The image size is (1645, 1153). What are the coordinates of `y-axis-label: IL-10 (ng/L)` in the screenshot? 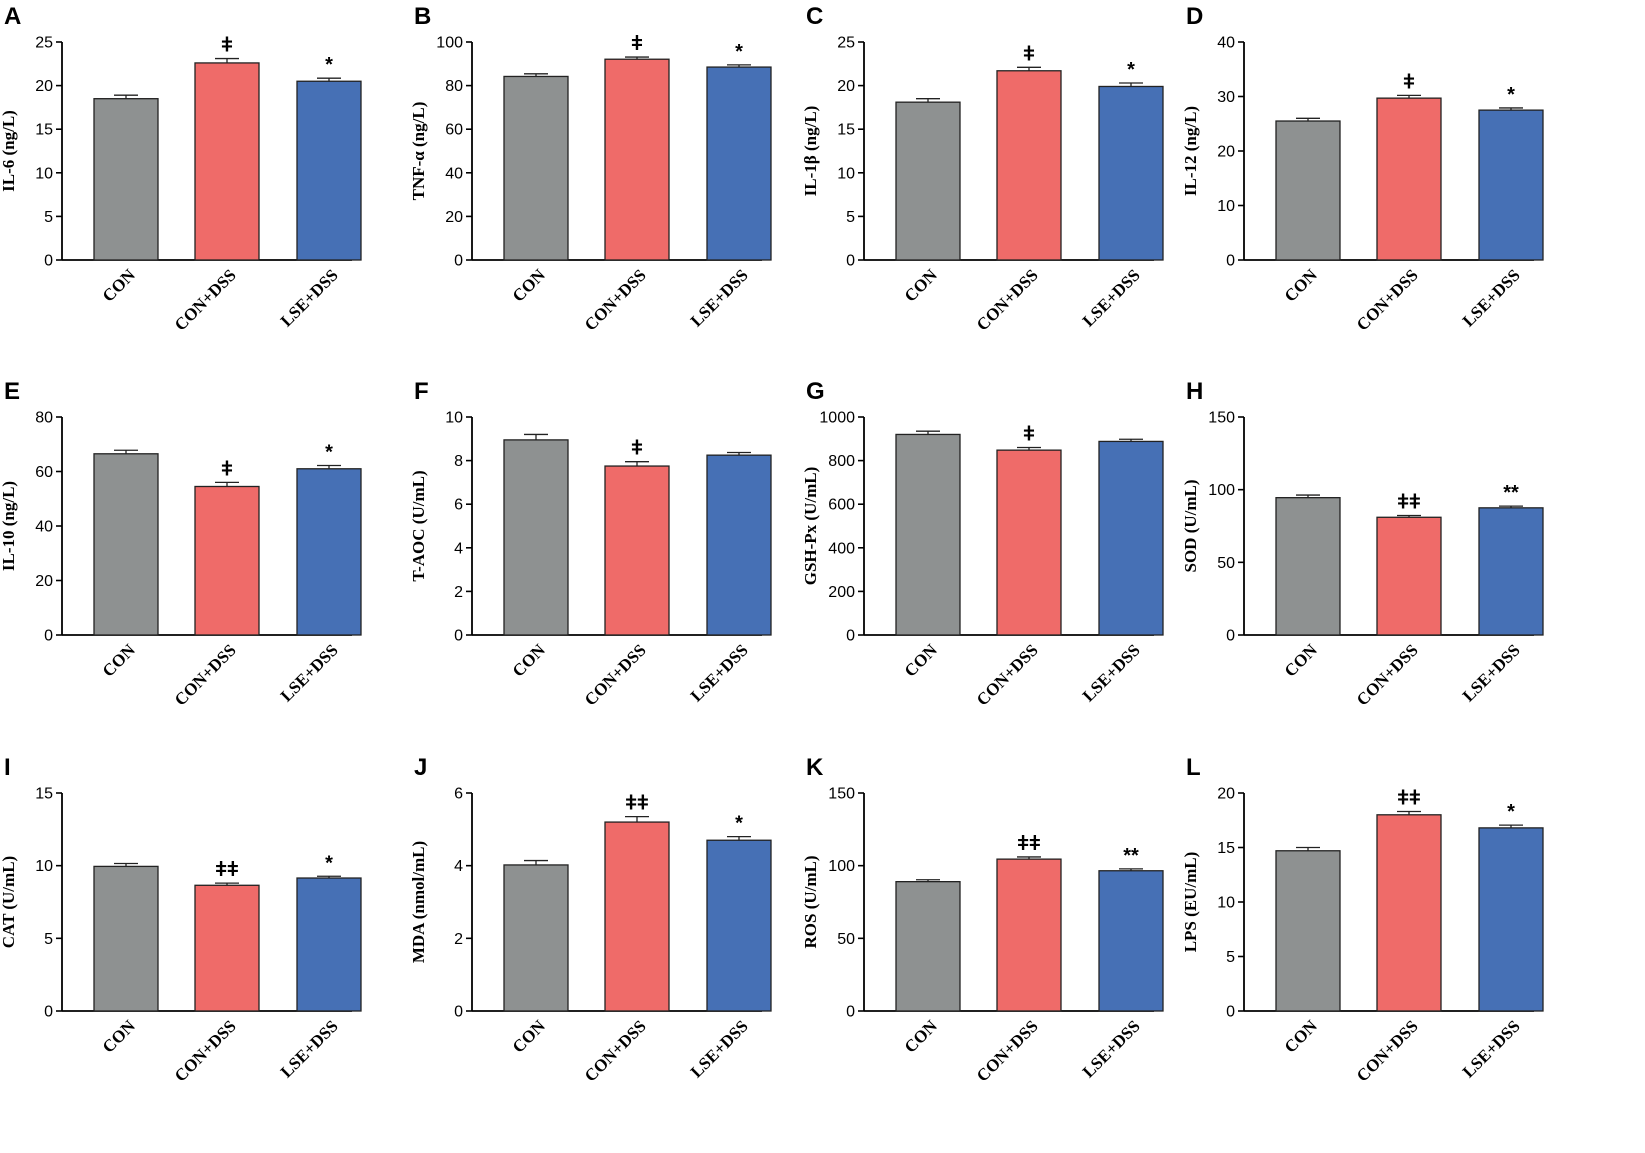 It's located at (9, 526).